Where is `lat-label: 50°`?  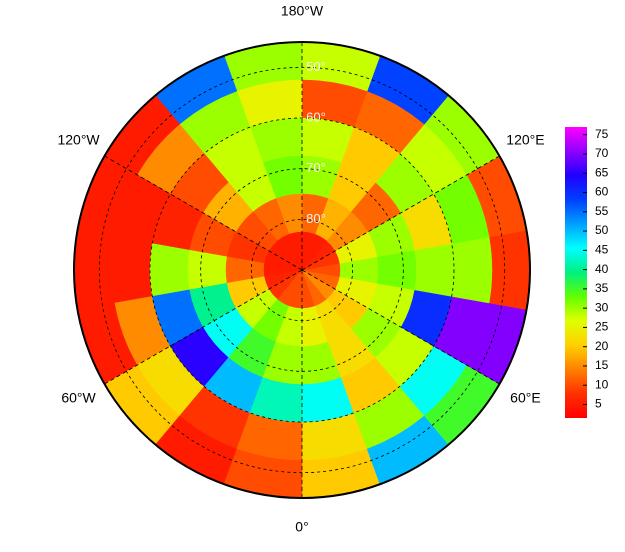
lat-label: 50° is located at coordinates (316, 66).